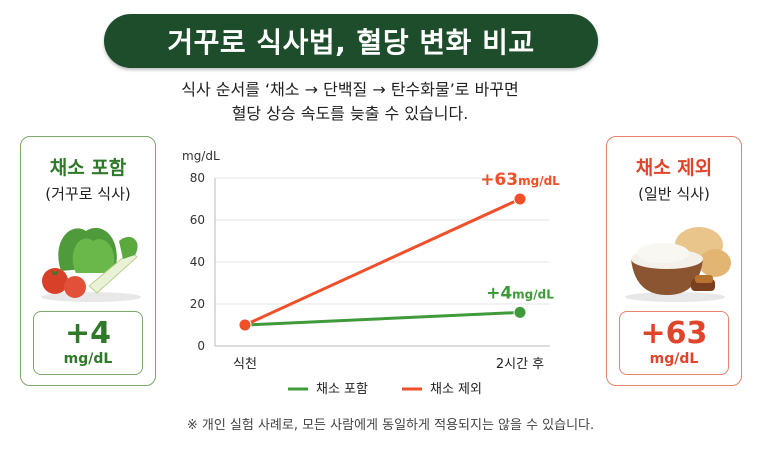 This screenshot has width=781, height=450. What do you see at coordinates (88, 194) in the screenshot?
I see `card-subheading: (거꾸로 식사)` at bounding box center [88, 194].